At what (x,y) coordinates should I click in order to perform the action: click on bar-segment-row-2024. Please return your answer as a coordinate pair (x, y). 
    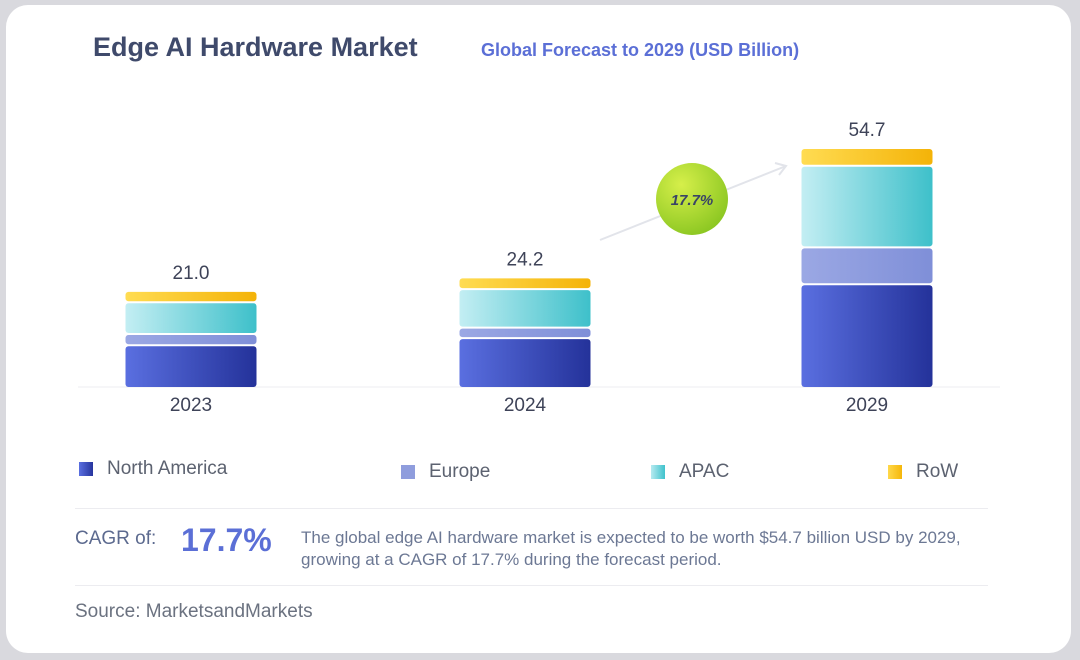
    Looking at the image, I should click on (525, 283).